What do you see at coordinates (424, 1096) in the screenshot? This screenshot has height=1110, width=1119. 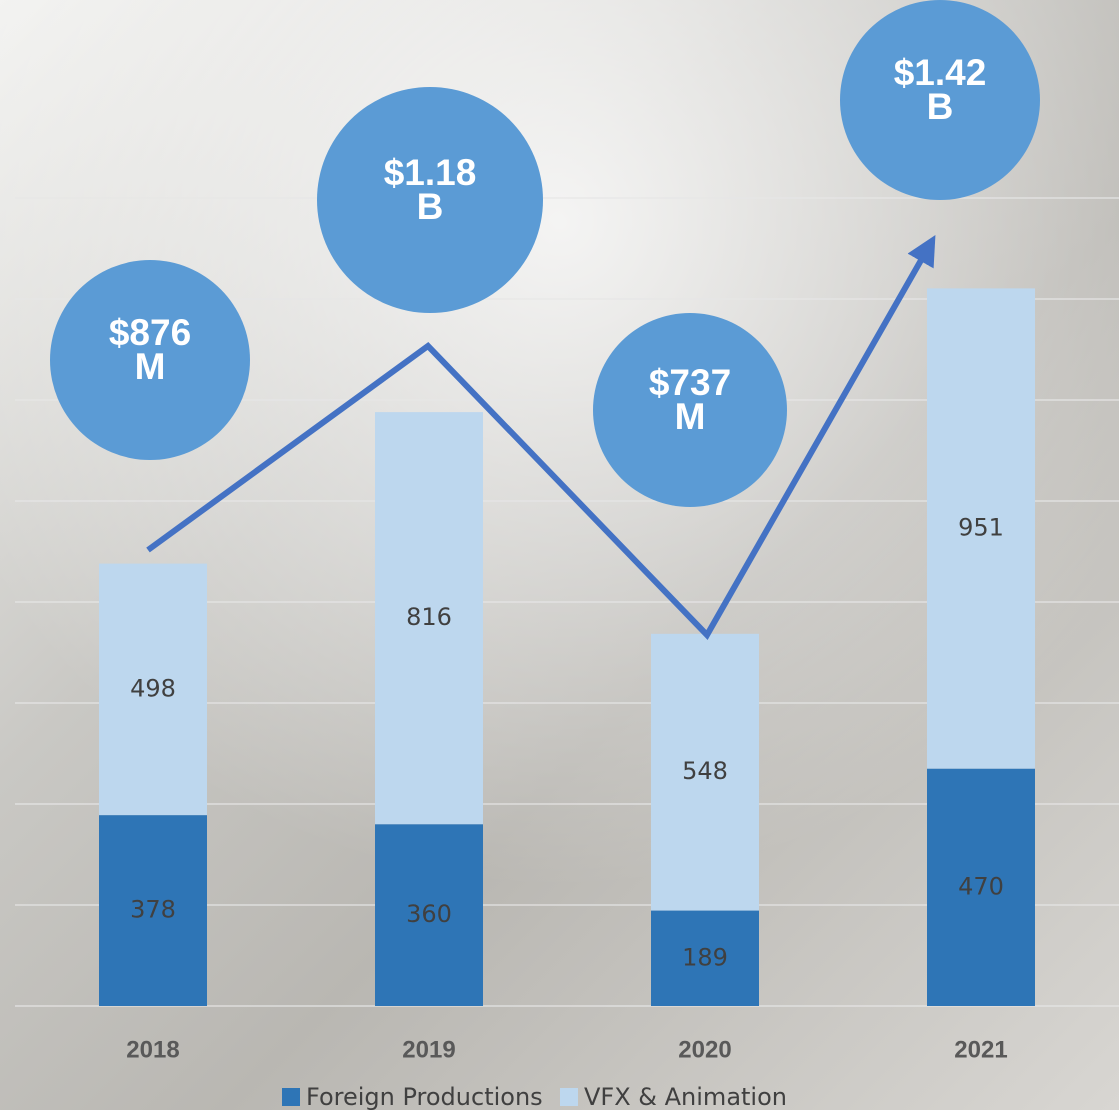 I see `legend-label: Foreign Productions` at bounding box center [424, 1096].